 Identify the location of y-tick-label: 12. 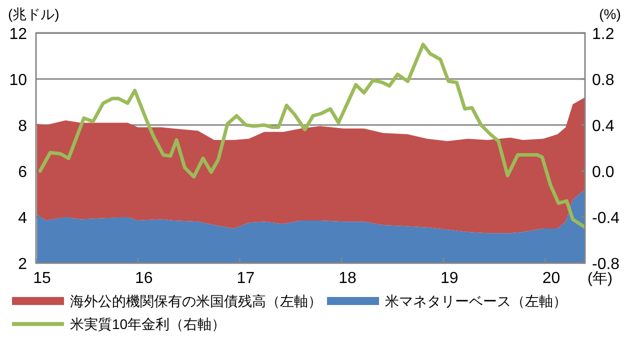
(18, 34).